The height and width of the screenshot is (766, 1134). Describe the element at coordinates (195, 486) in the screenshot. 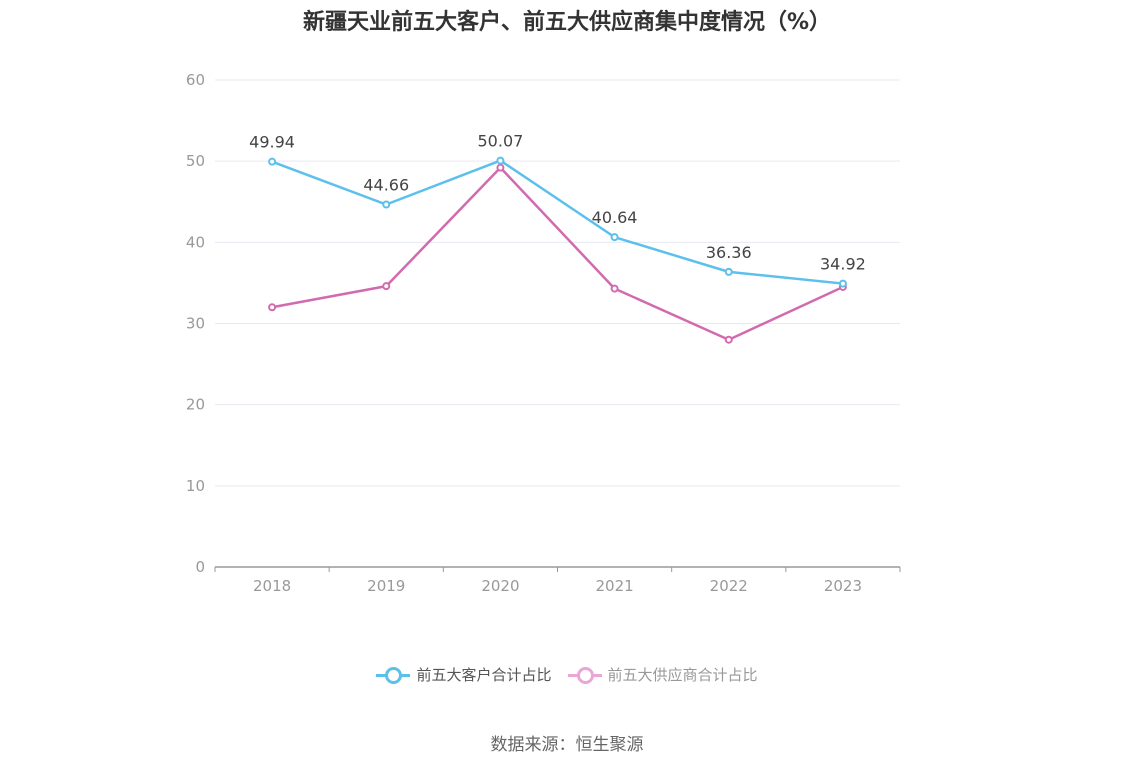

I see `y-tick-label: 10` at that location.